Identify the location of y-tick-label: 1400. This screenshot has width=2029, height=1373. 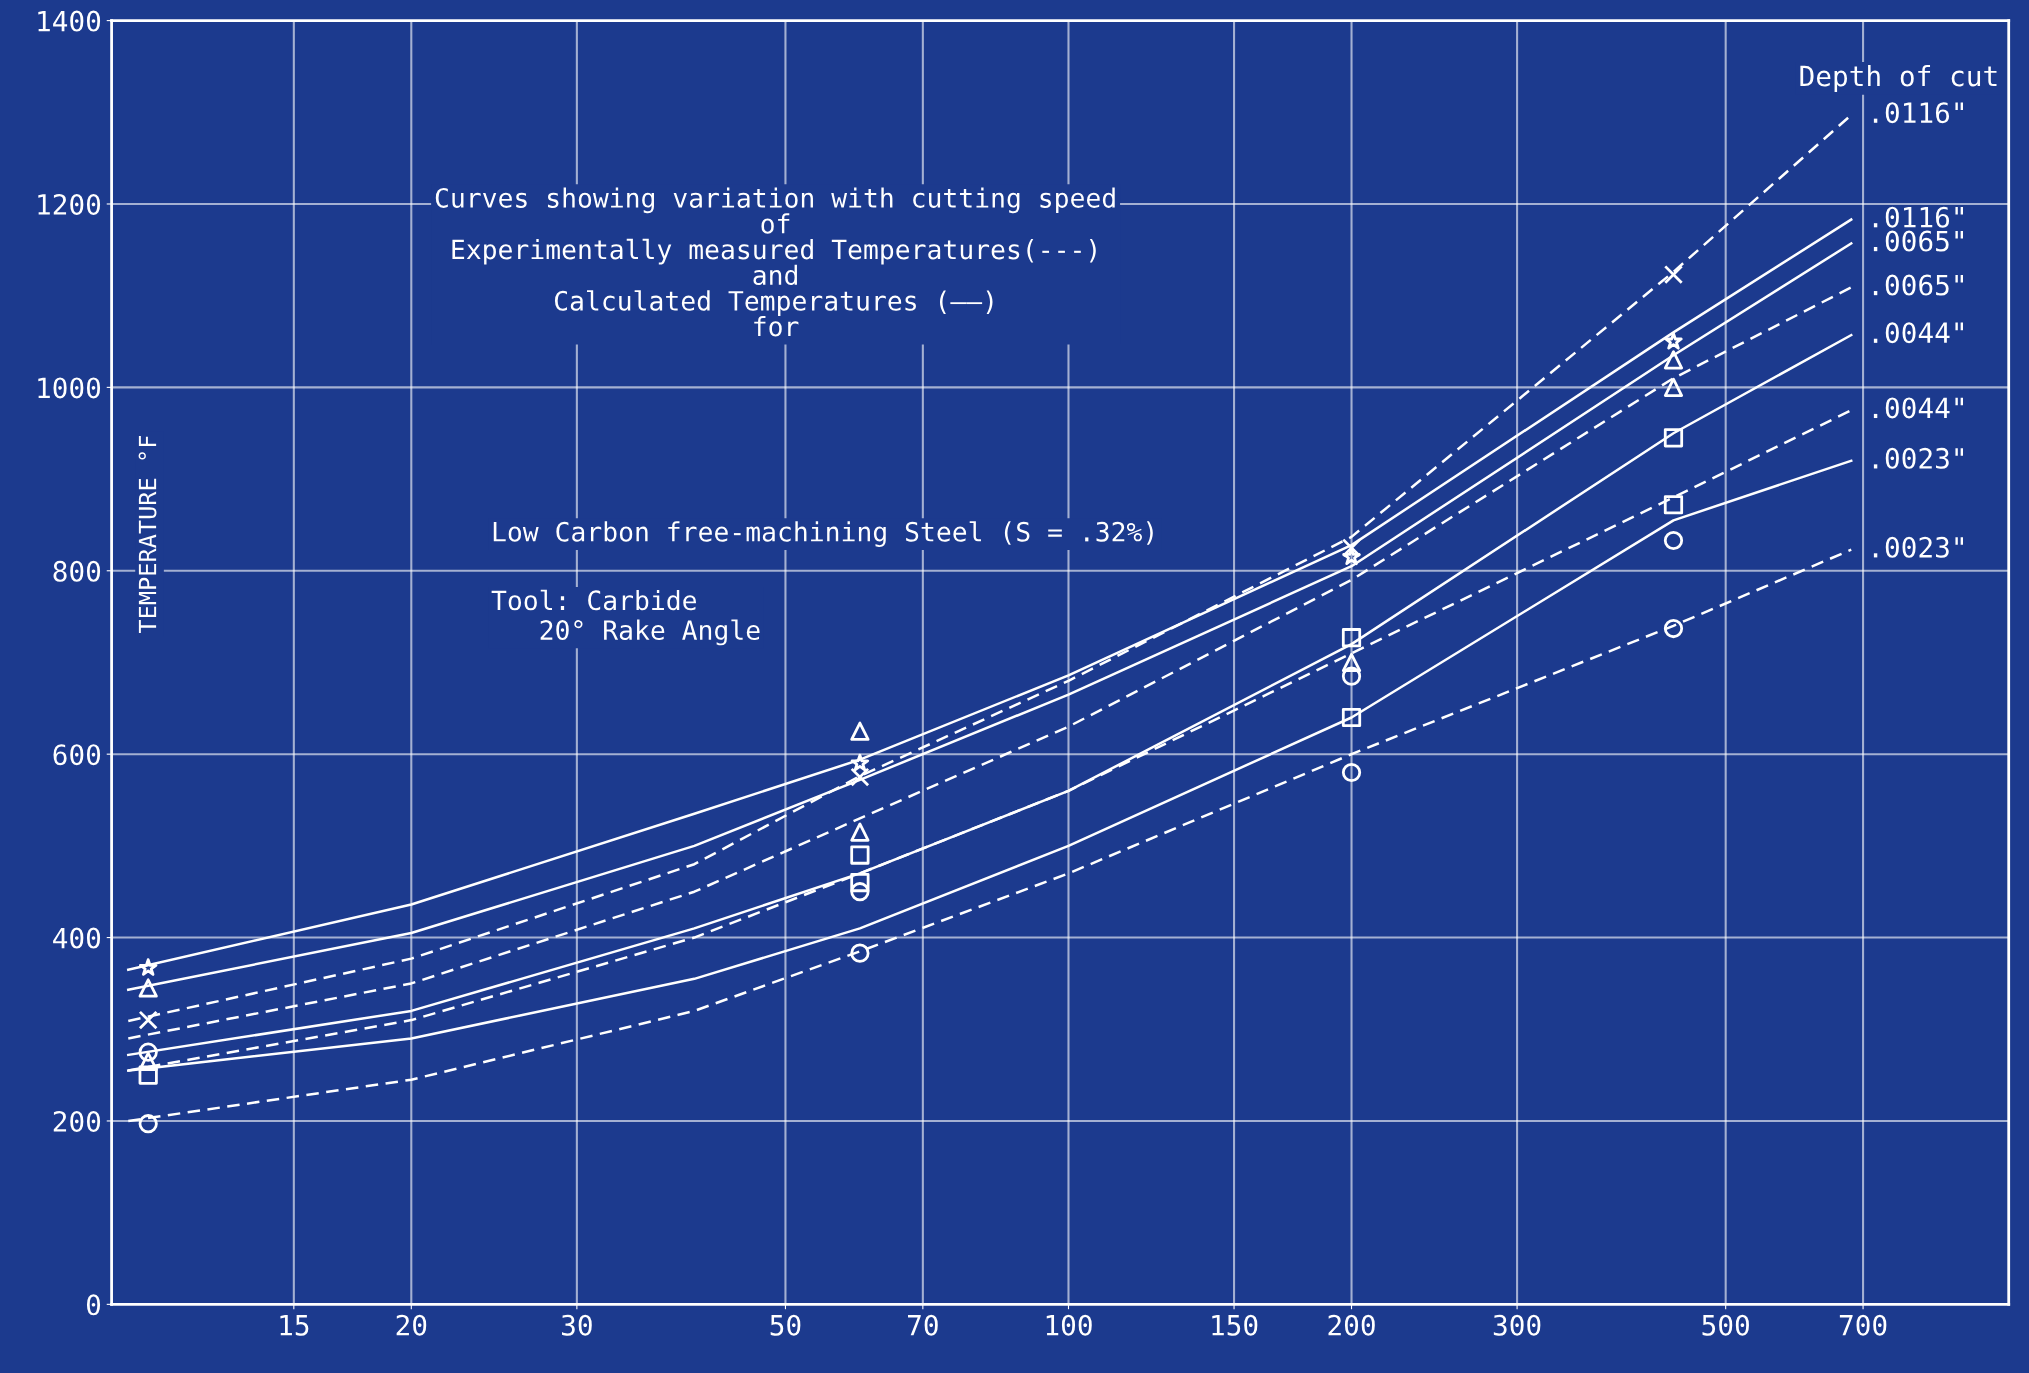
(69, 21).